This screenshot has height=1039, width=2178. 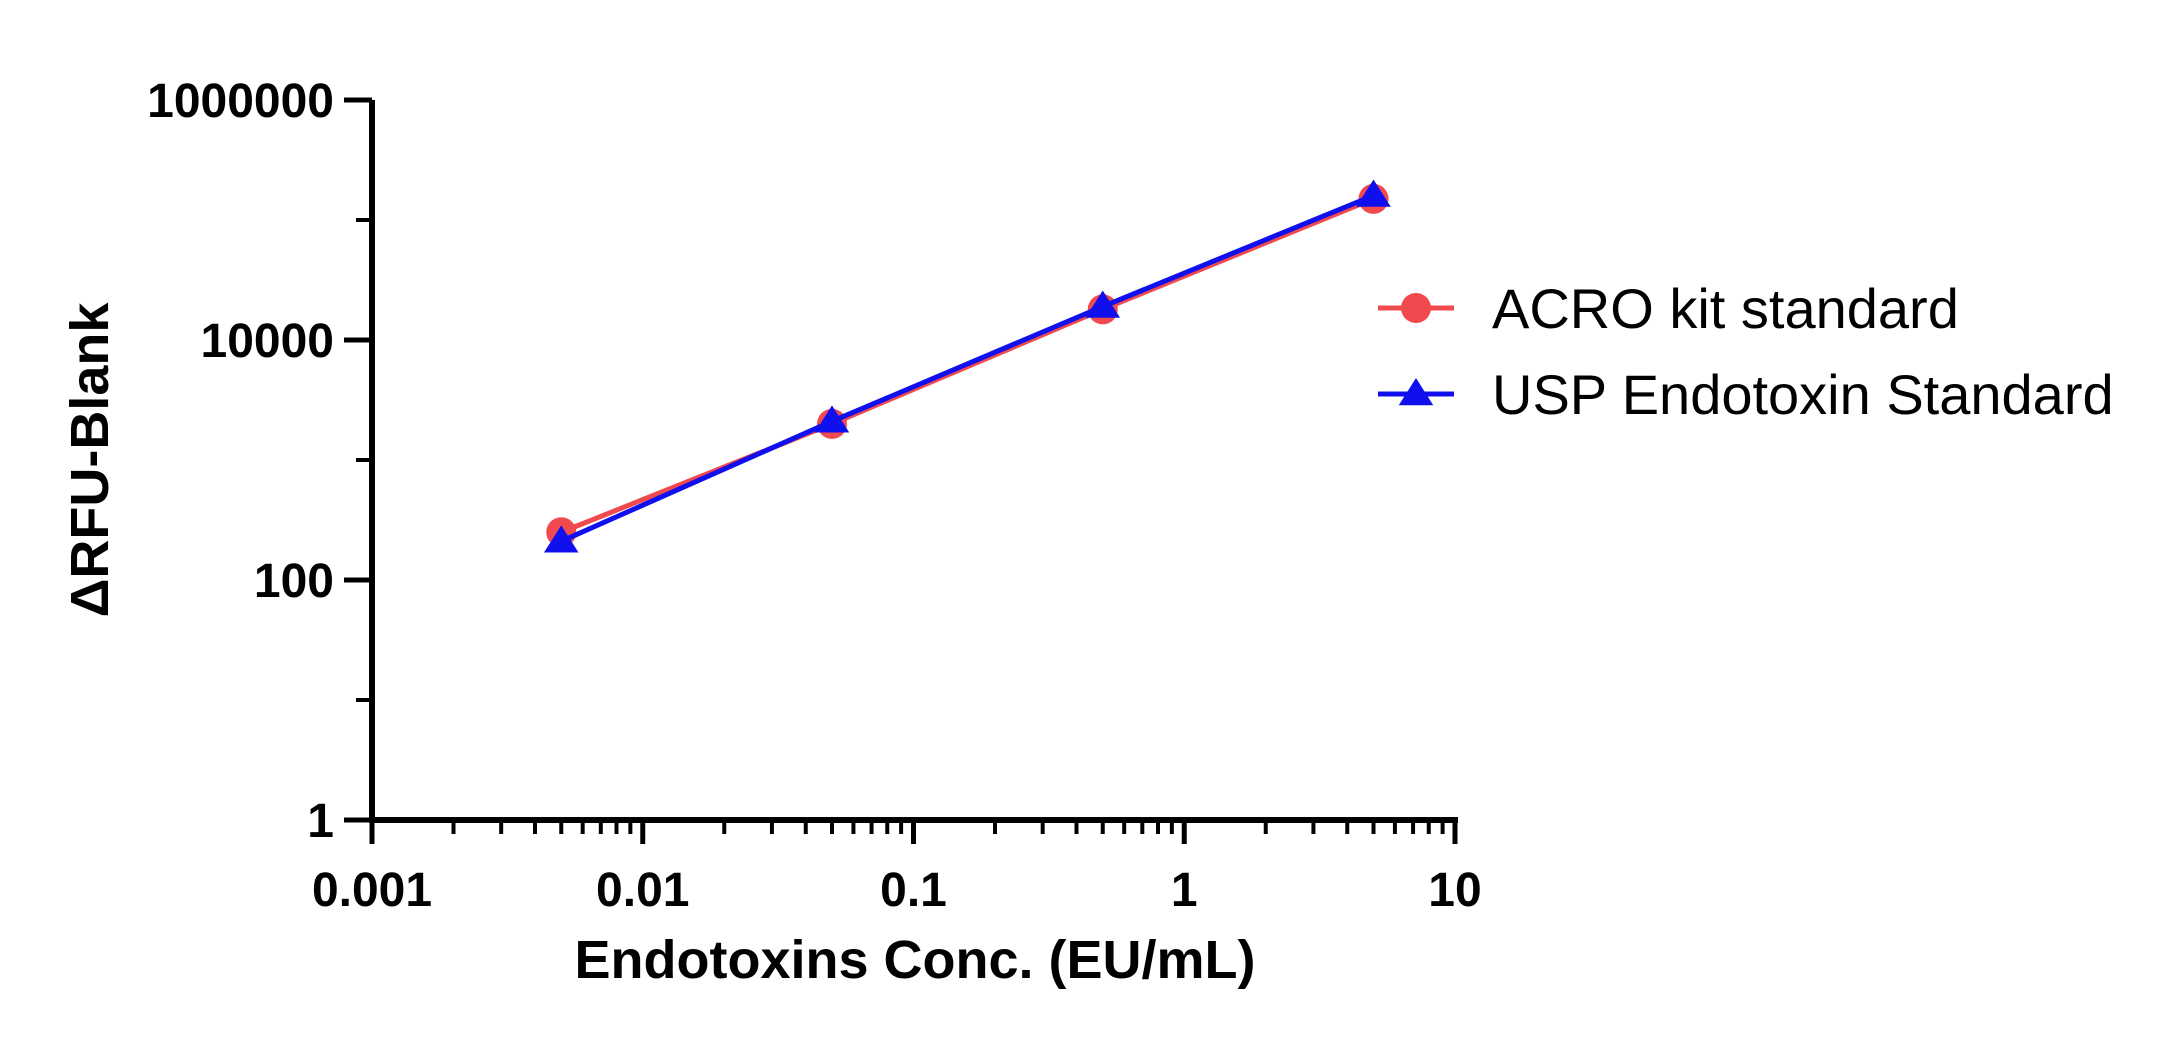 What do you see at coordinates (1454, 890) in the screenshot?
I see `x-tick-label: 10` at bounding box center [1454, 890].